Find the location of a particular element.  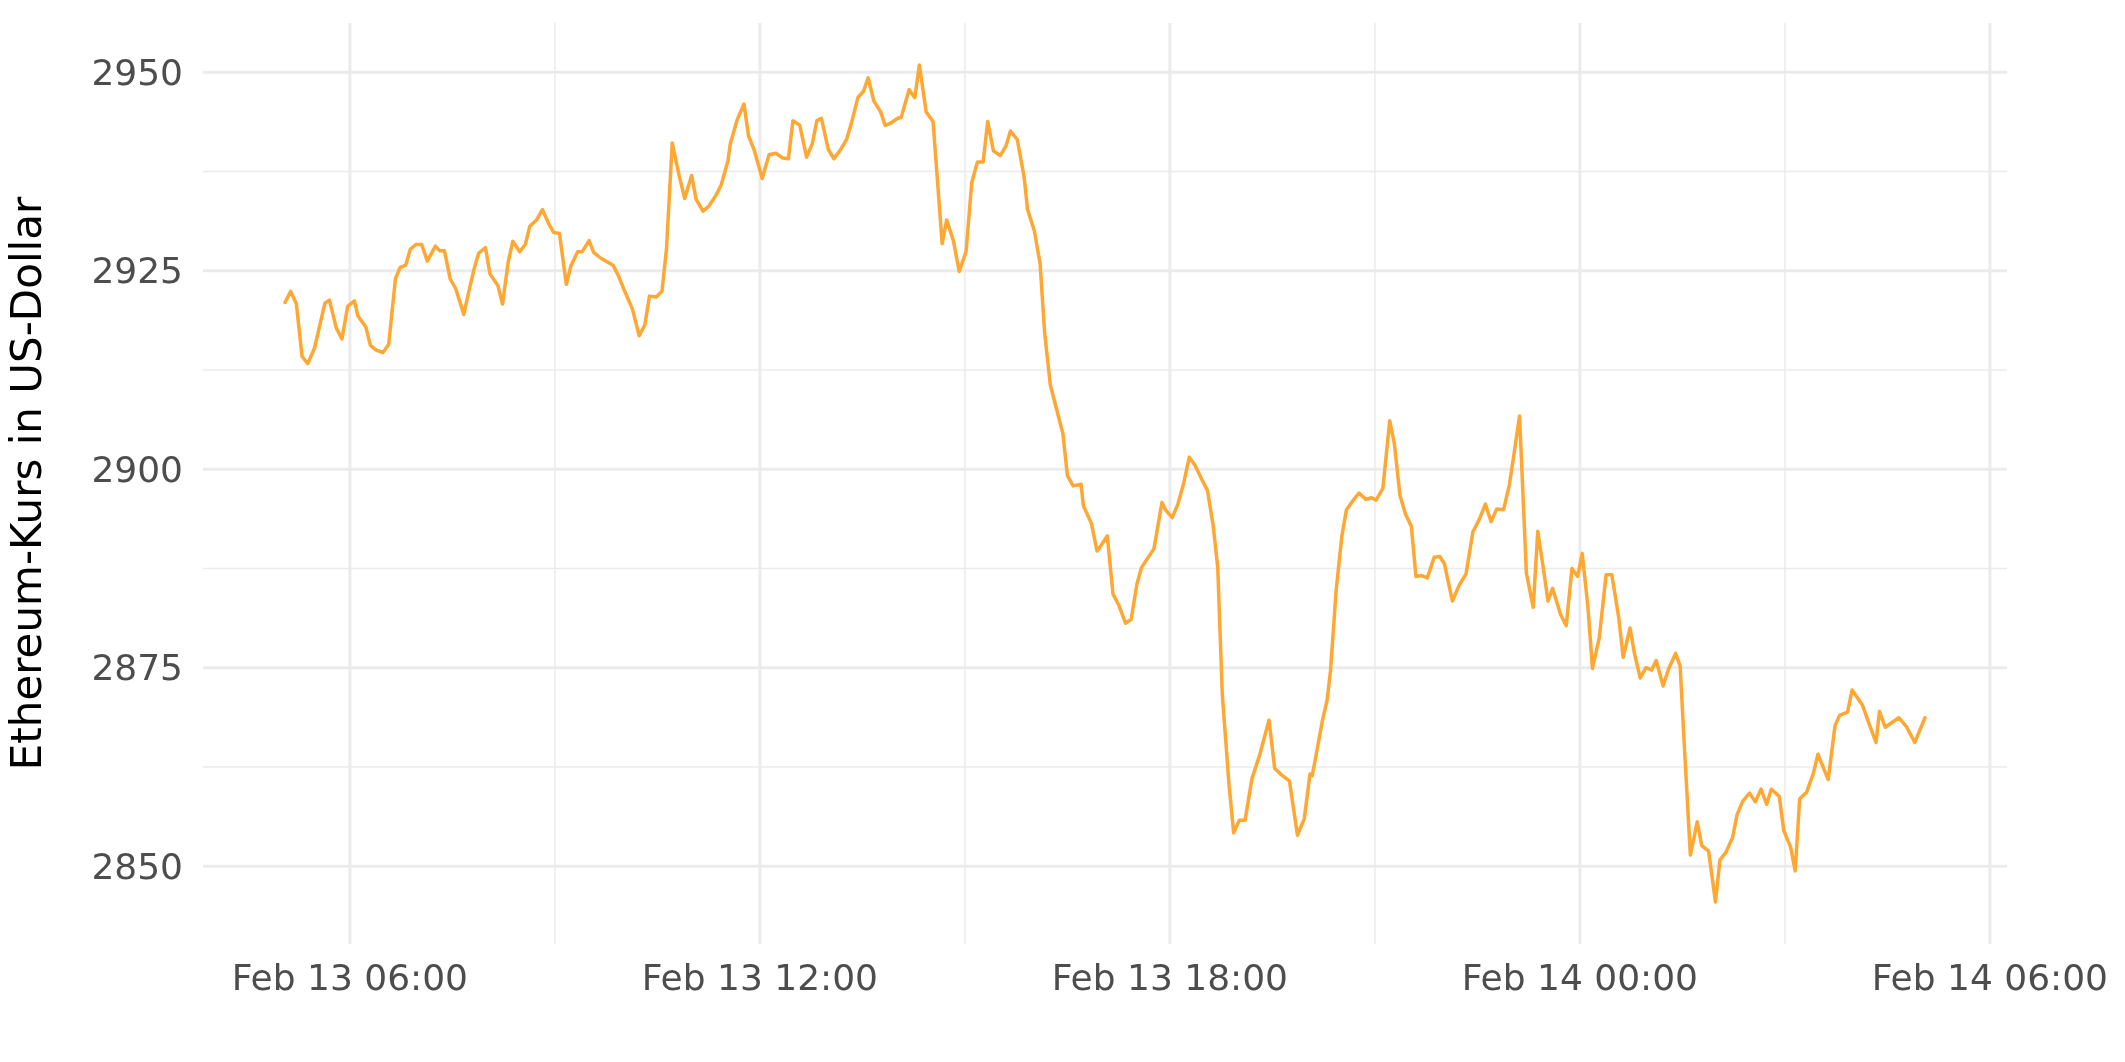

y-tick-label: 2850 is located at coordinates (137, 866).